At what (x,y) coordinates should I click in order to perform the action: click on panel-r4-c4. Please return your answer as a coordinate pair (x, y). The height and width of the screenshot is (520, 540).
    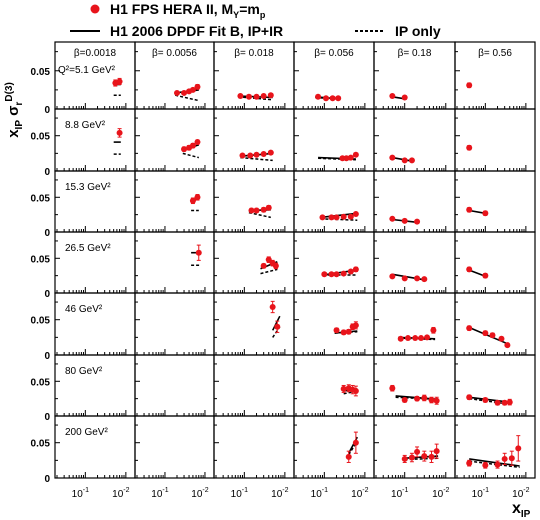
    Looking at the image, I should click on (414, 324).